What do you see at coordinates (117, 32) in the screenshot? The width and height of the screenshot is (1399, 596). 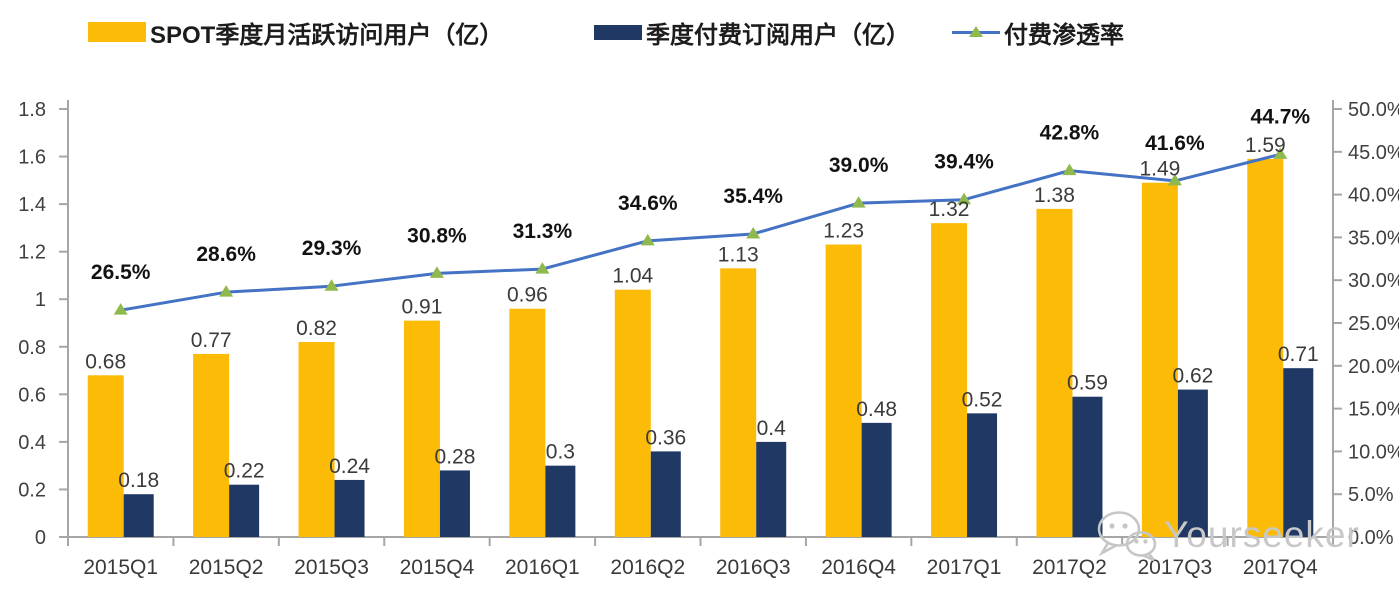 I see `legend-swatch-mau` at bounding box center [117, 32].